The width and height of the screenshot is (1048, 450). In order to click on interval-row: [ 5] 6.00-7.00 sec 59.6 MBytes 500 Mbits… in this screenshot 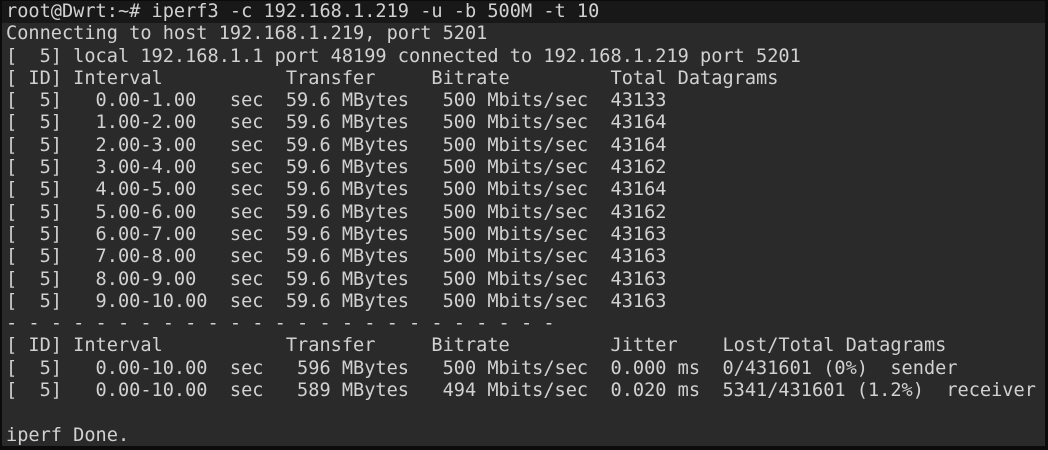, I will do `click(336, 234)`.